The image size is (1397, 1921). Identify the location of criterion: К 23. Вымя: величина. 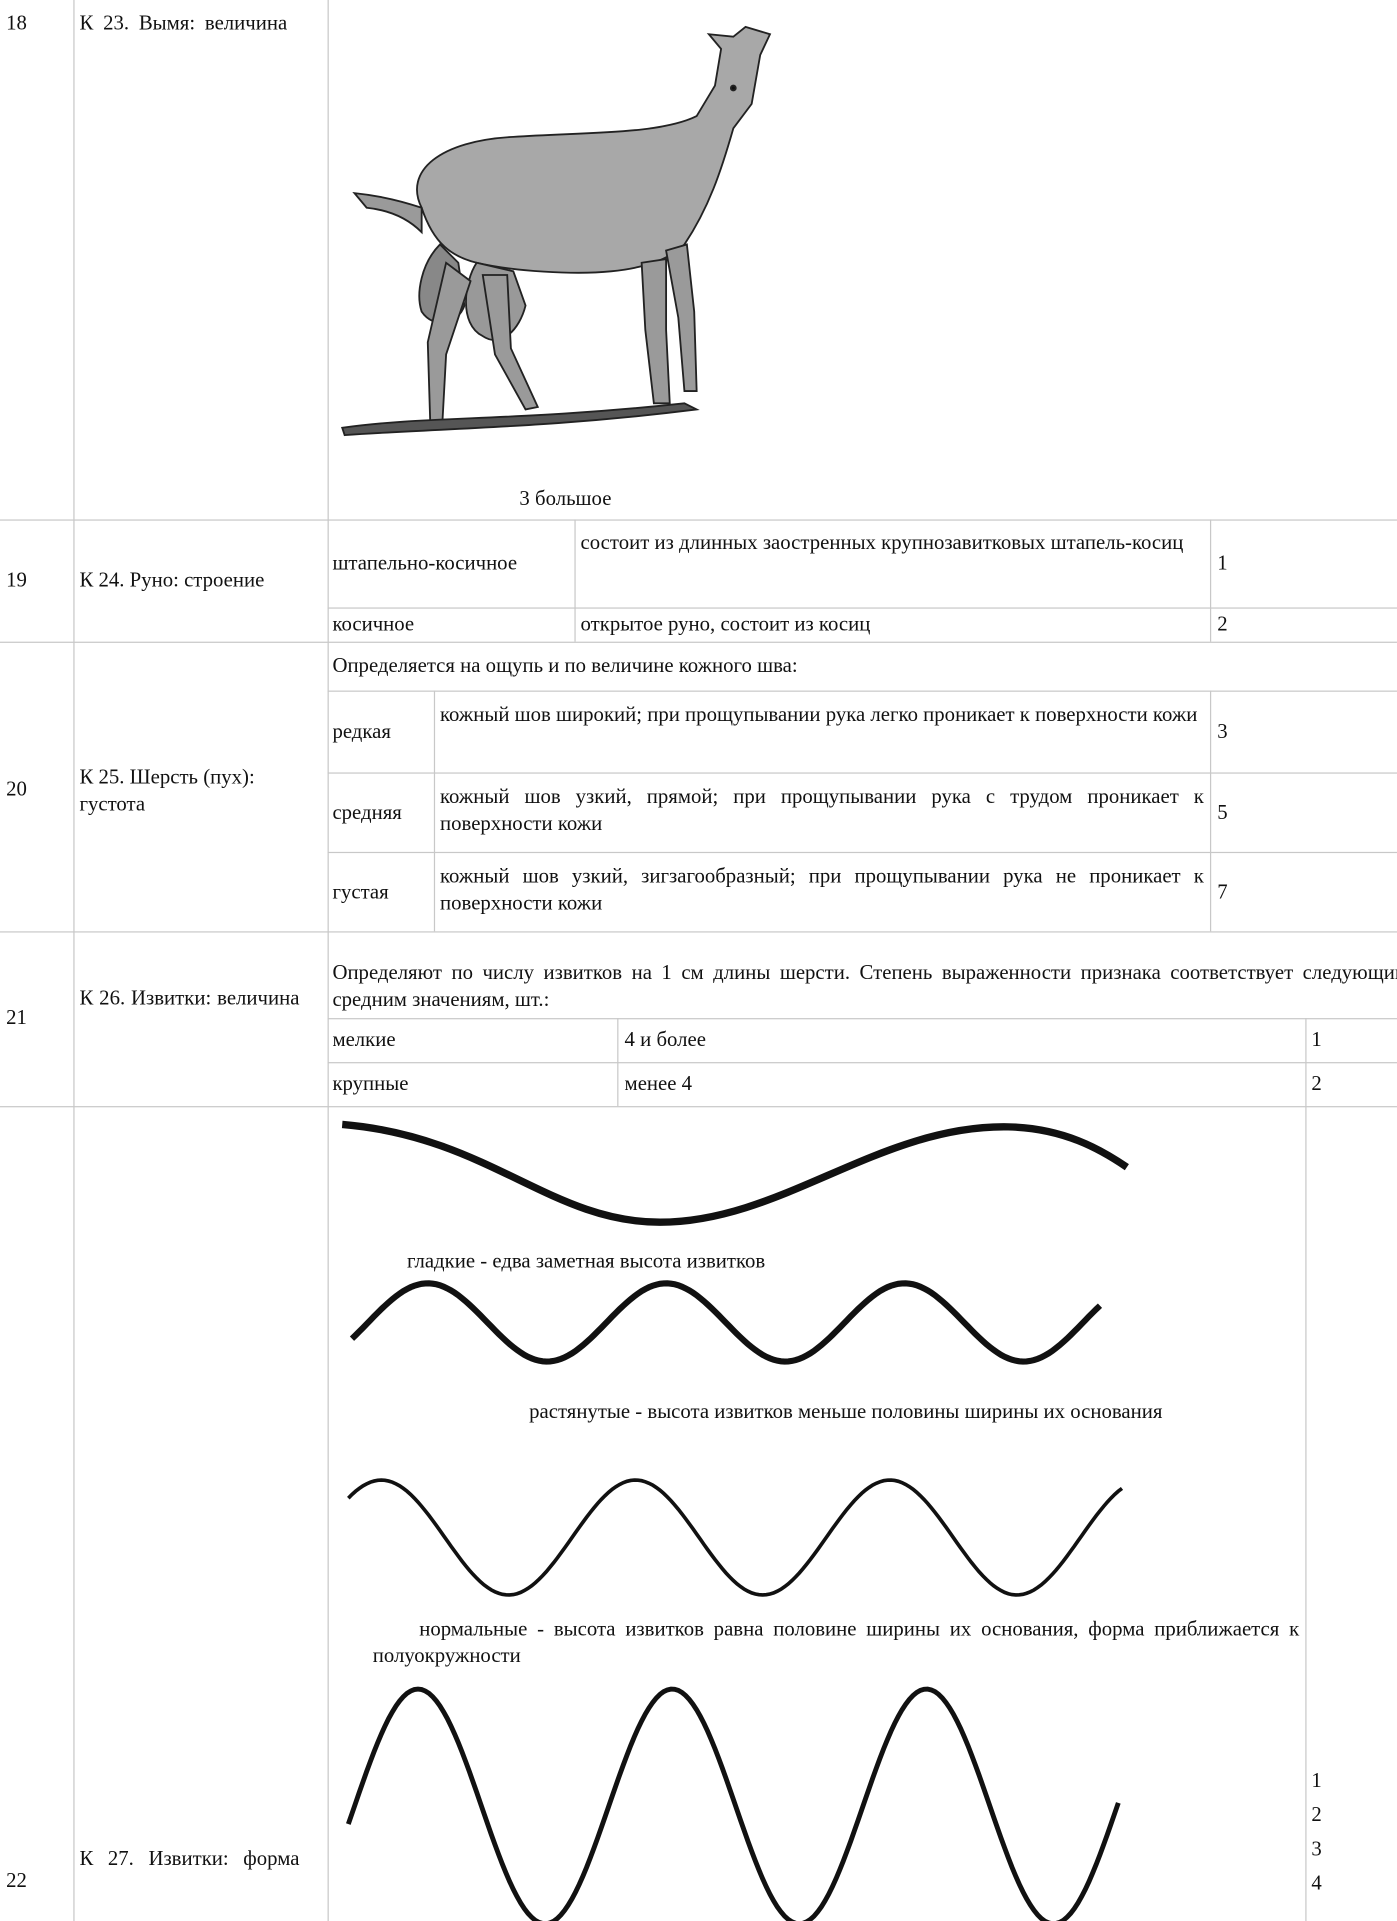
(183, 22).